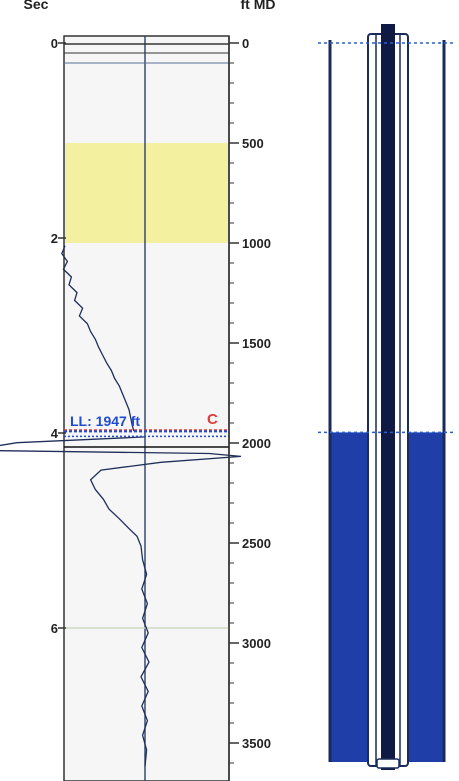 Image resolution: width=459 pixels, height=781 pixels. Describe the element at coordinates (256, 743) in the screenshot. I see `depth-tick-label: 3500` at that location.